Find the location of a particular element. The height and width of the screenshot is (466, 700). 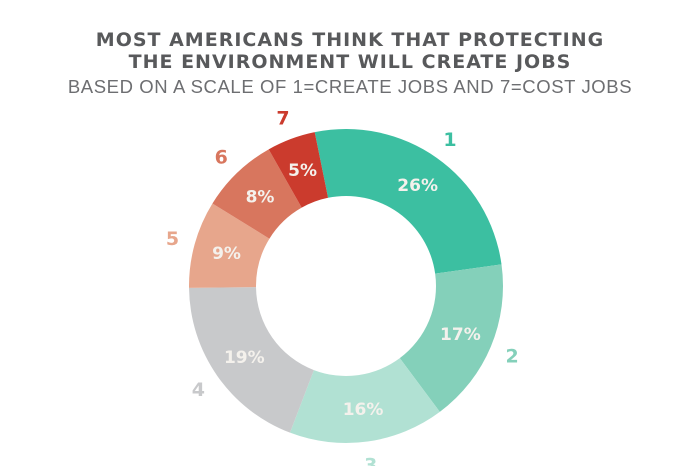

data-label-4: 19% is located at coordinates (244, 358).